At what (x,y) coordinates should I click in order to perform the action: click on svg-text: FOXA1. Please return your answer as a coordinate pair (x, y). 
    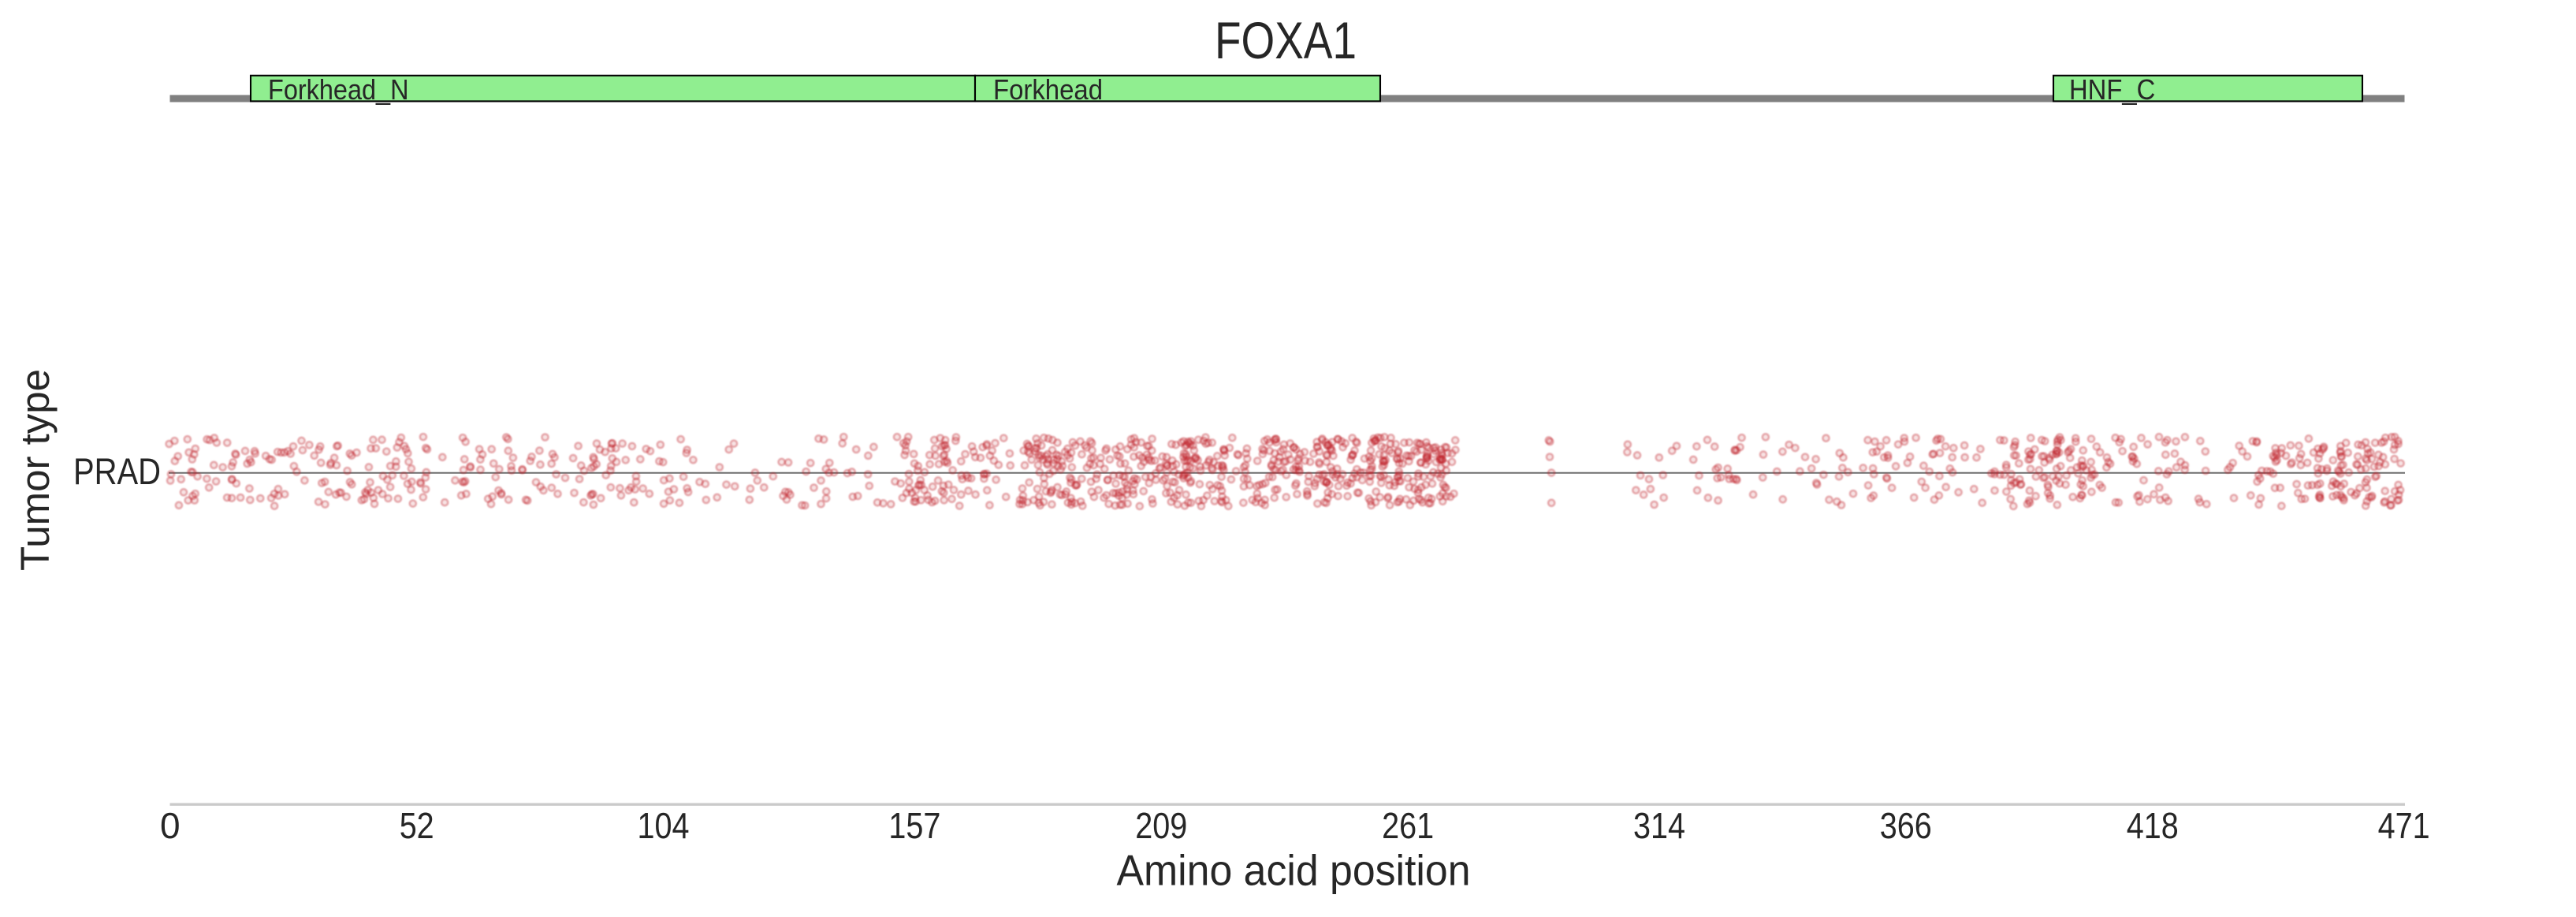
    Looking at the image, I should click on (1286, 40).